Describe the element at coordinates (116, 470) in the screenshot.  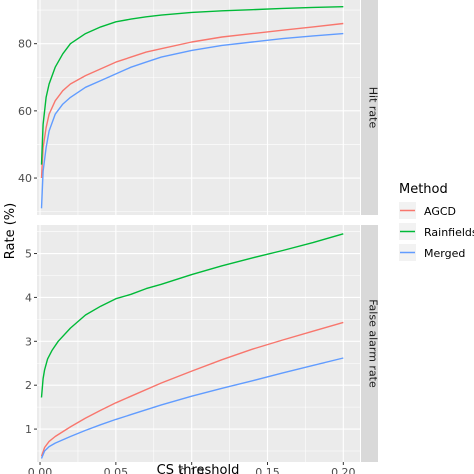
I see `x-tick-label: 0.05` at that location.